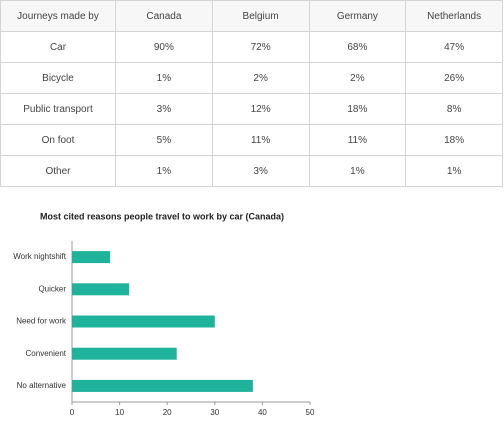  Describe the element at coordinates (52, 288) in the screenshot. I see `y-tick-label: Quicker` at that location.